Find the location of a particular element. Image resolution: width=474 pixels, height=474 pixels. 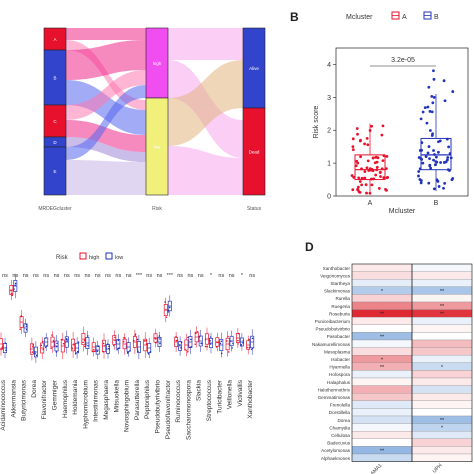

panel-c-xtick-label: Hyphomicrobium is located at coordinates (85, 404).